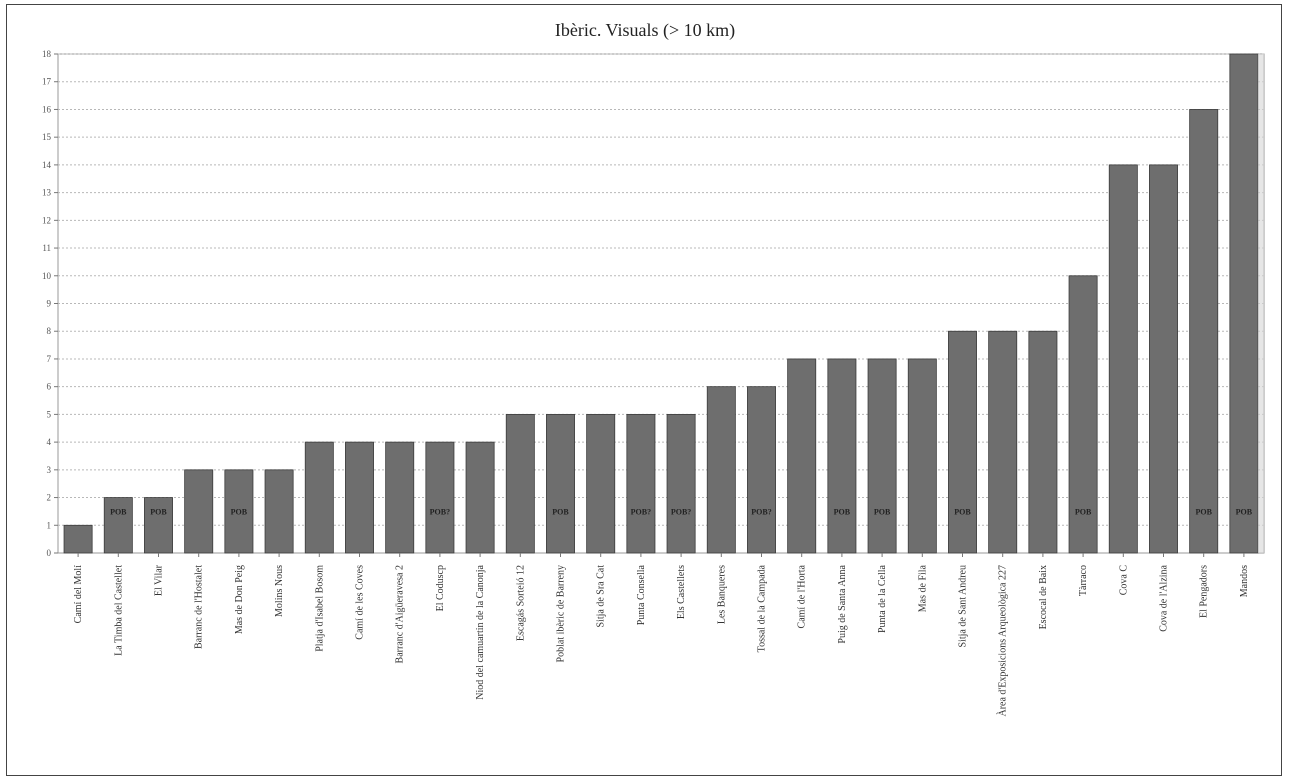 This screenshot has height=783, width=1290. I want to click on category-label: Poblat ibèric de Barreny, so click(561, 613).